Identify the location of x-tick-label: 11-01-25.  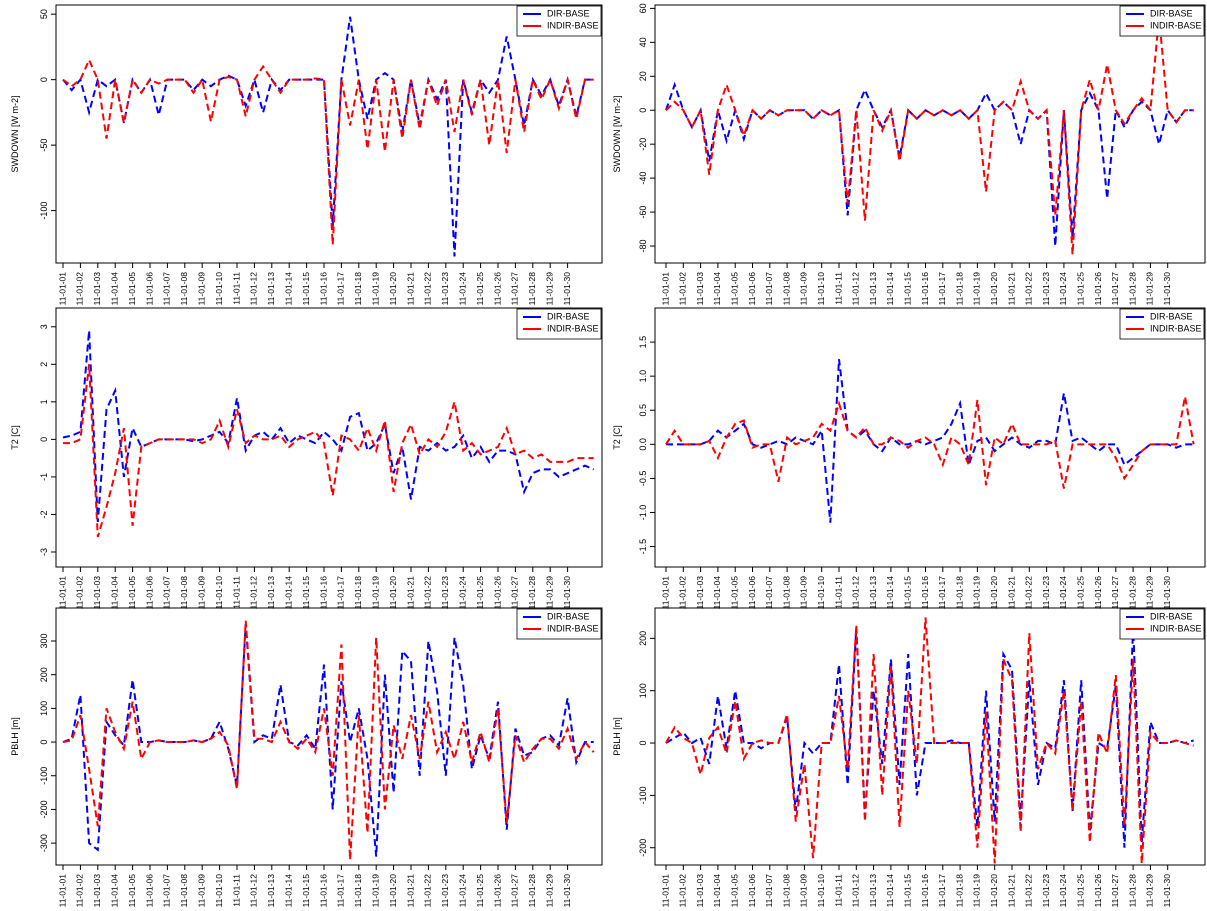
(480, 289).